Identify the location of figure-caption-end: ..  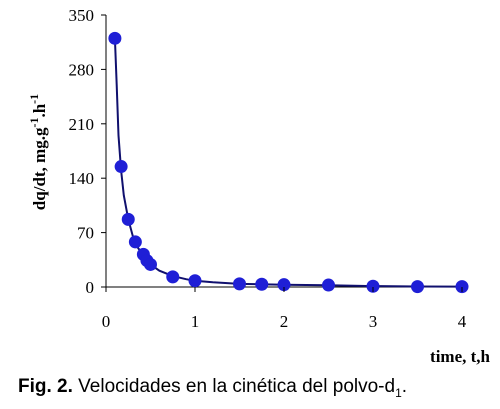
(404, 386).